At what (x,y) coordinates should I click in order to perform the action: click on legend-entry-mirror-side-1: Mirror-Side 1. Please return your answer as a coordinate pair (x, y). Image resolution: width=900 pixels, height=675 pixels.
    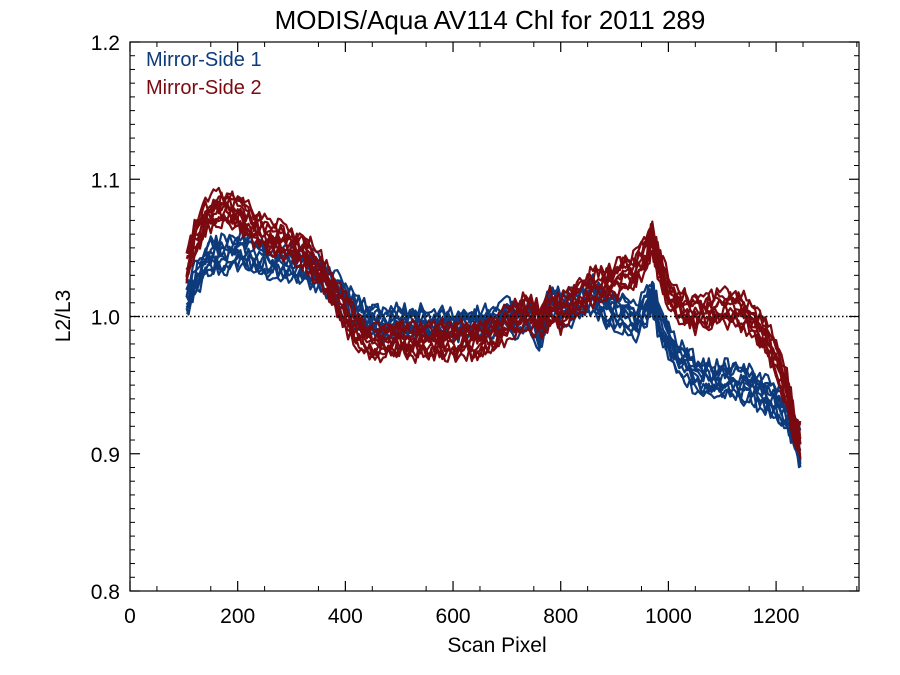
    Looking at the image, I should click on (204, 60).